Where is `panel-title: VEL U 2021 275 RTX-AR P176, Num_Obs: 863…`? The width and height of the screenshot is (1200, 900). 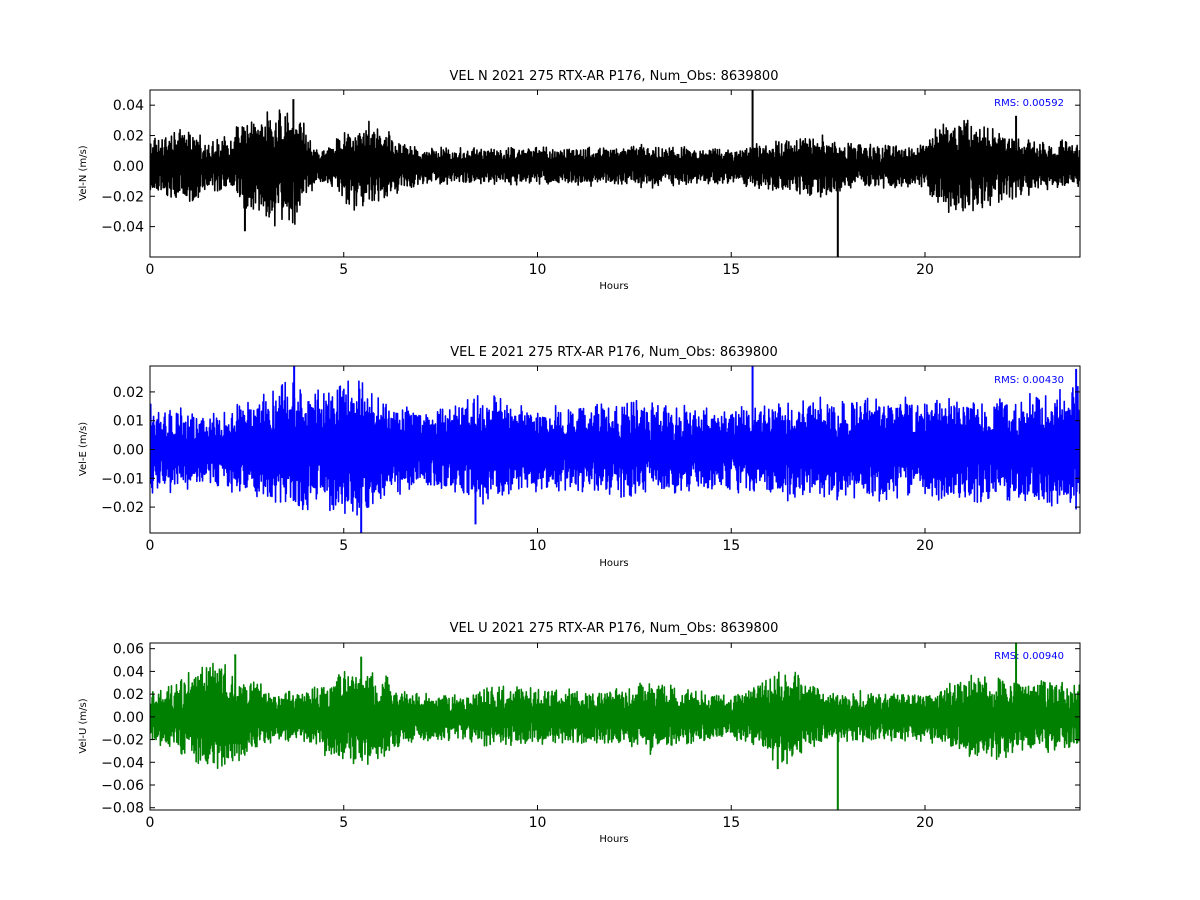 panel-title: VEL U 2021 275 RTX-AR P176, Num_Obs: 863… is located at coordinates (614, 628).